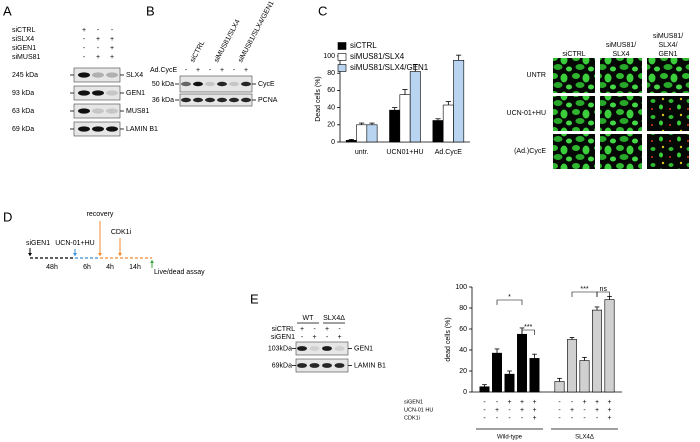 This screenshot has height=442, width=700. I want to click on column-label: siMUS81/, so click(668, 36).